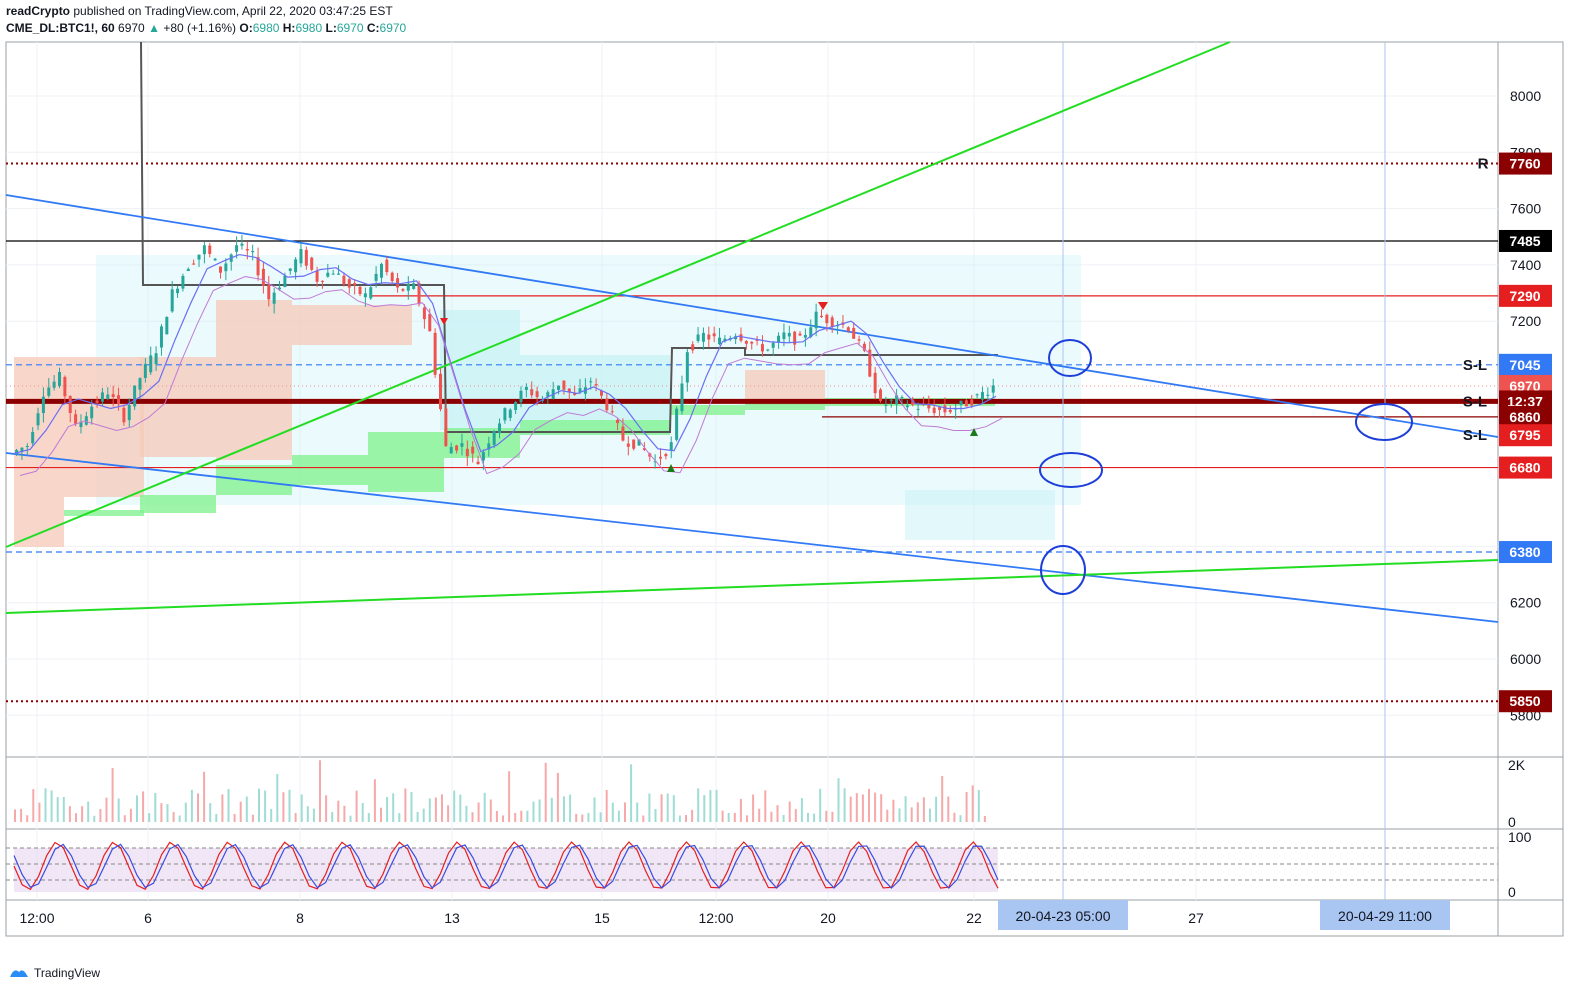 Image resolution: width=1587 pixels, height=984 pixels. Describe the element at coordinates (1520, 837) in the screenshot. I see `oscillator-tick: 100` at that location.